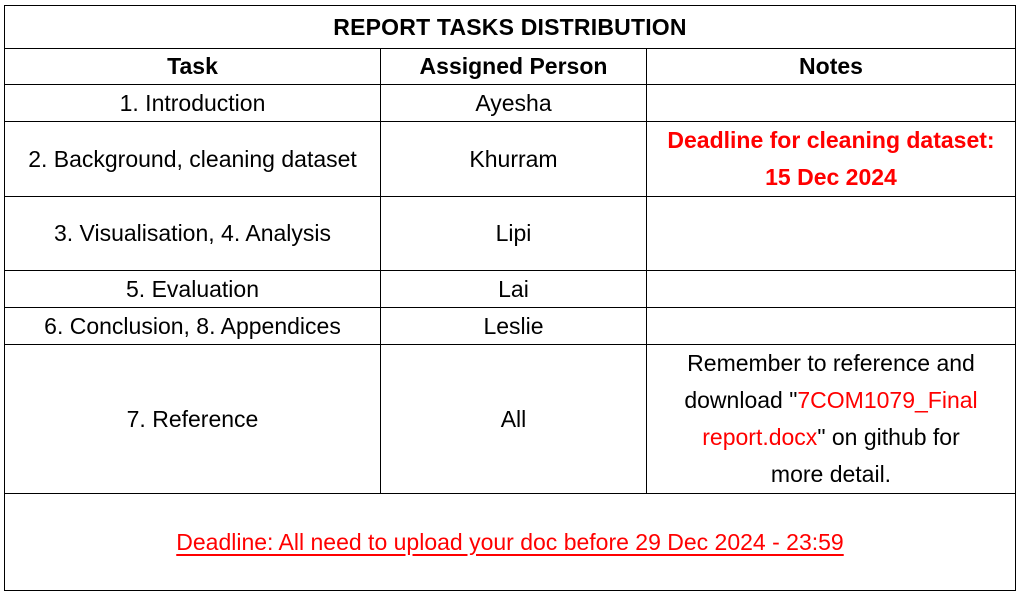 Image resolution: width=1019 pixels, height=592 pixels. Describe the element at coordinates (510, 27) in the screenshot. I see `table-title: REPORT TASKS DISTRIBUTION` at that location.